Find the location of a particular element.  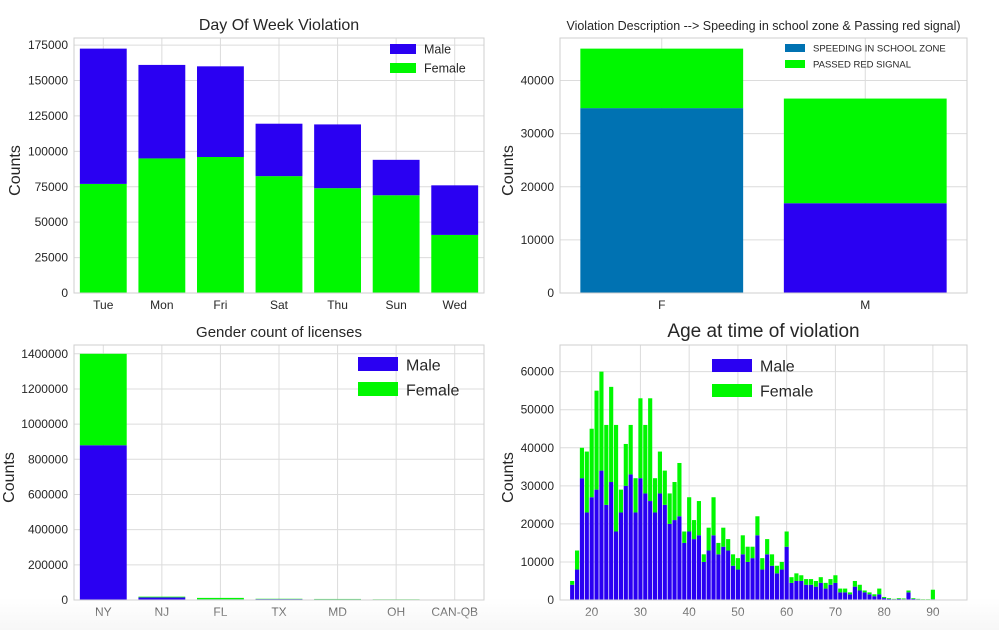

x-tick-label: MD is located at coordinates (337, 612).